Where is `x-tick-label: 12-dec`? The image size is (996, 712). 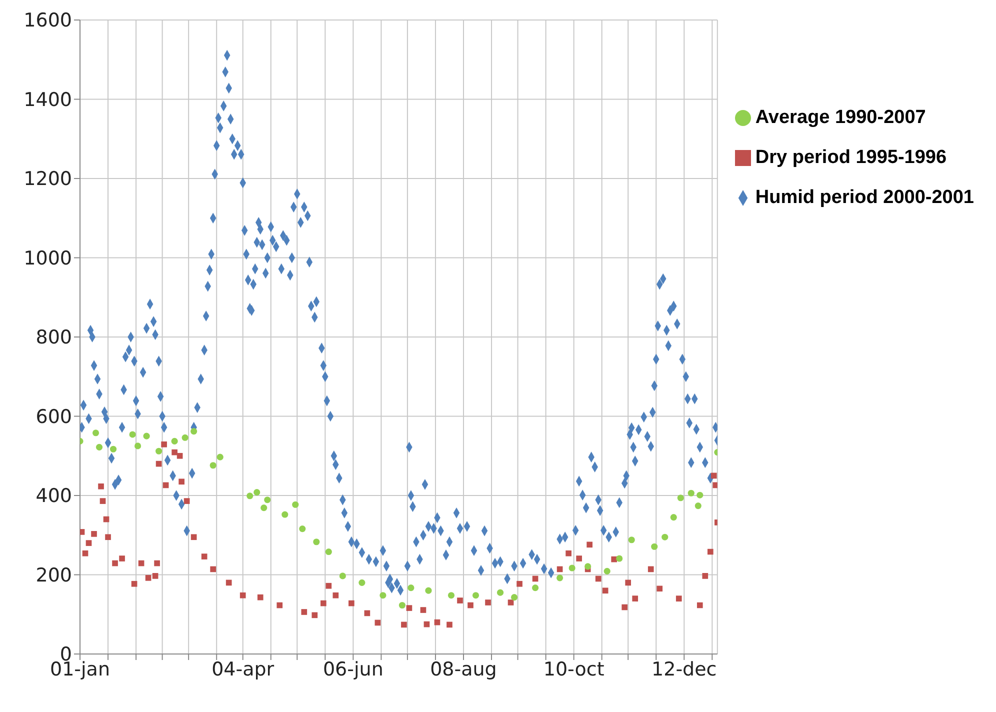
x-tick-label: 12-dec is located at coordinates (684, 669).